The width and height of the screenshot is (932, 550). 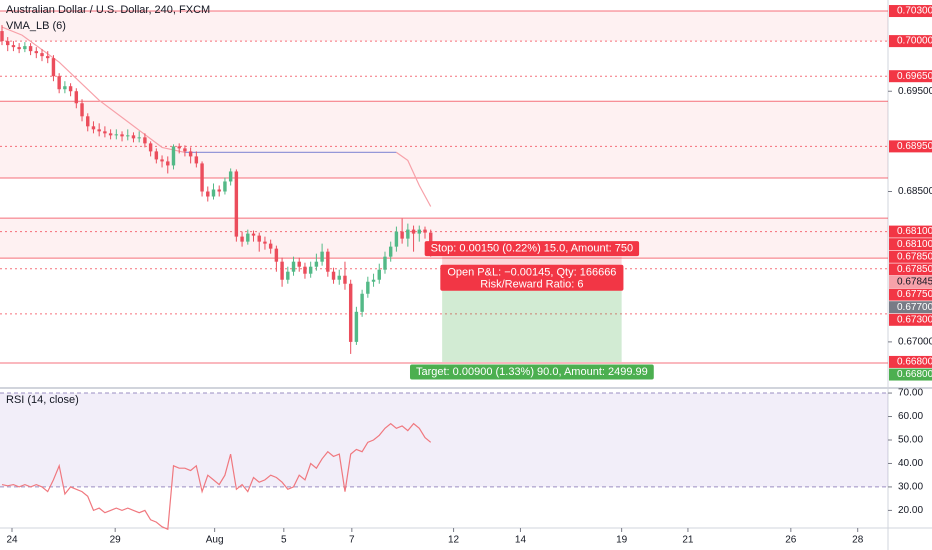 I want to click on position-label: Stop: 0.00150 (0.22%) 15.0, Amount: 750, so click(x=532, y=249).